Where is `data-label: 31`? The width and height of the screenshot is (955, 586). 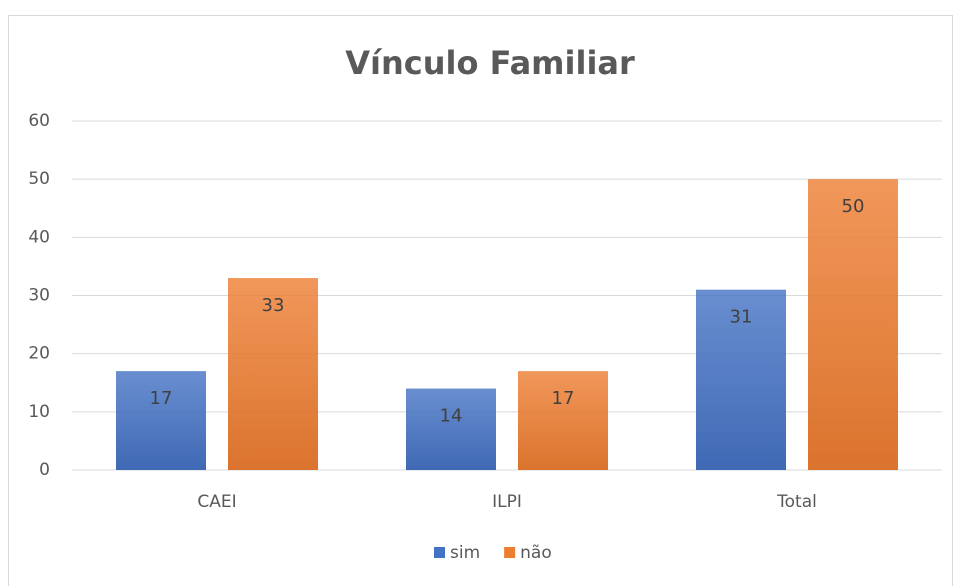 data-label: 31 is located at coordinates (741, 317).